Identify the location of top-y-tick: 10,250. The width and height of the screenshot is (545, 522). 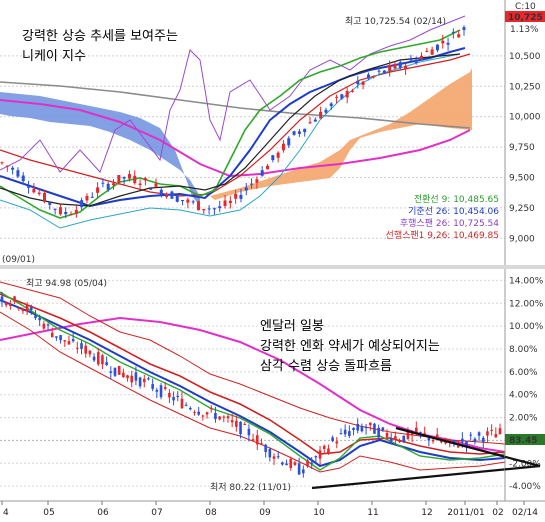
(525, 87).